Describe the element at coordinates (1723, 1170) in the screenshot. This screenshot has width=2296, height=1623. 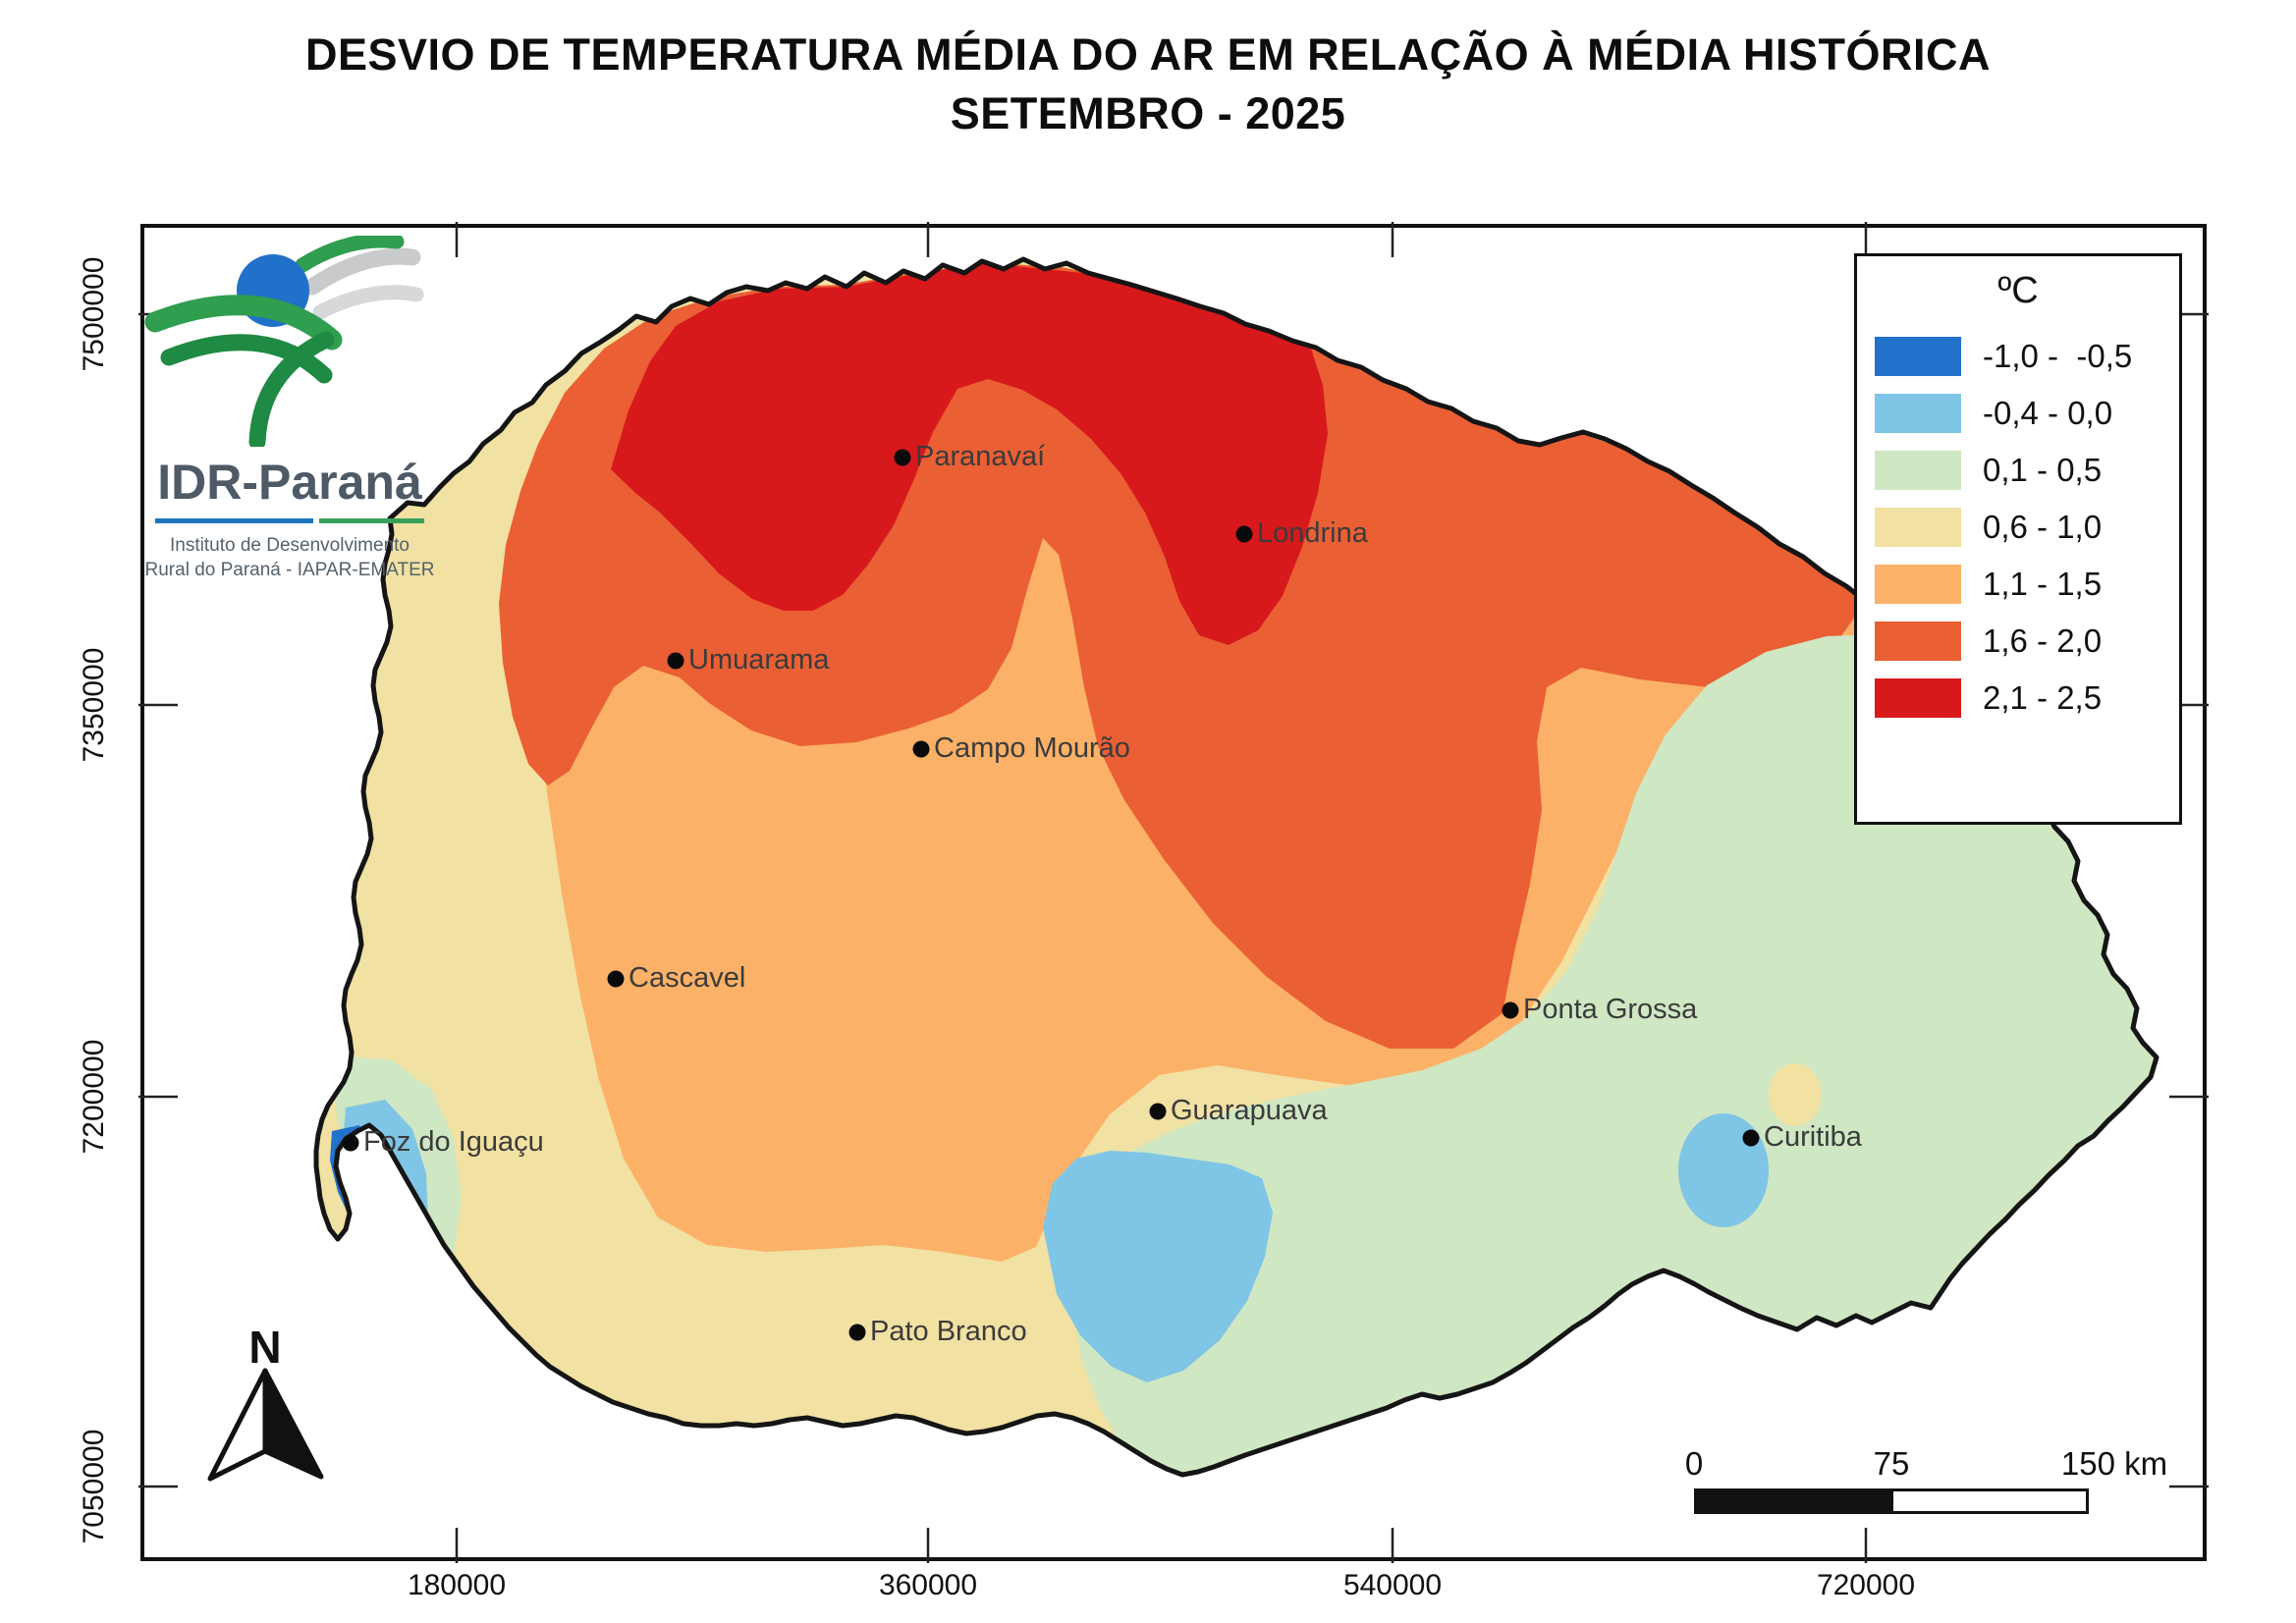
I see `region-blue-curitiba-blob` at that location.